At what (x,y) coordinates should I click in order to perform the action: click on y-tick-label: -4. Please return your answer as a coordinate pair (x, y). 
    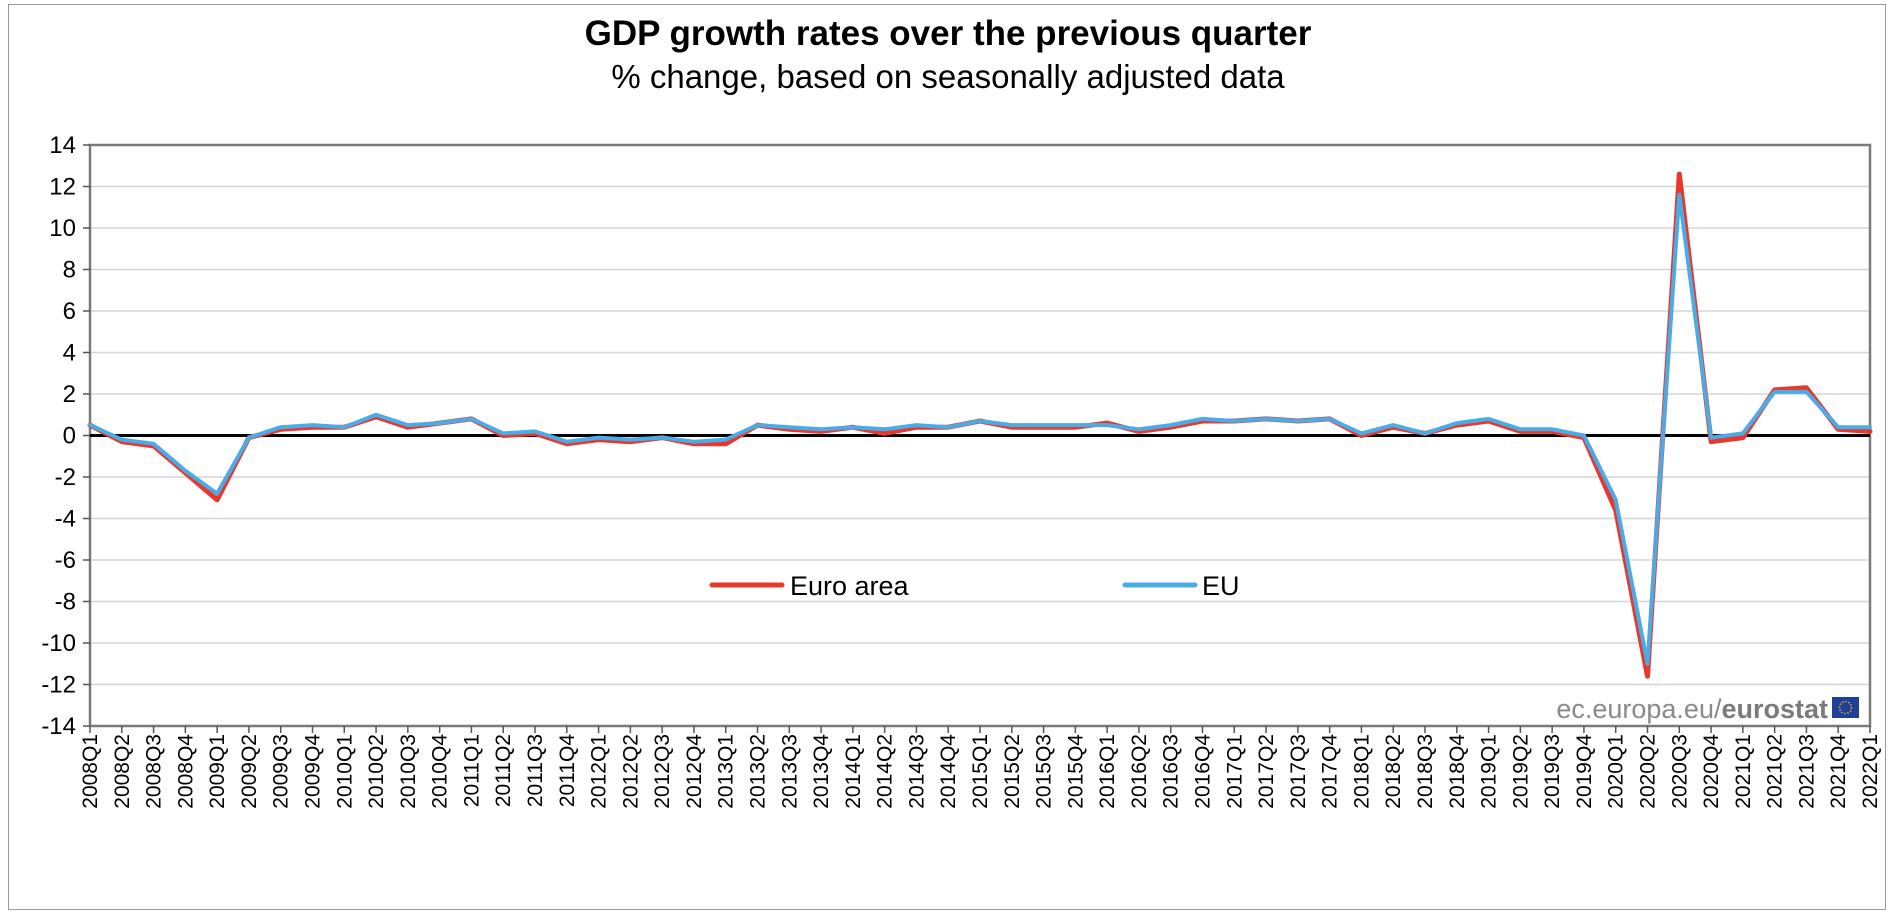
    Looking at the image, I should click on (65, 519).